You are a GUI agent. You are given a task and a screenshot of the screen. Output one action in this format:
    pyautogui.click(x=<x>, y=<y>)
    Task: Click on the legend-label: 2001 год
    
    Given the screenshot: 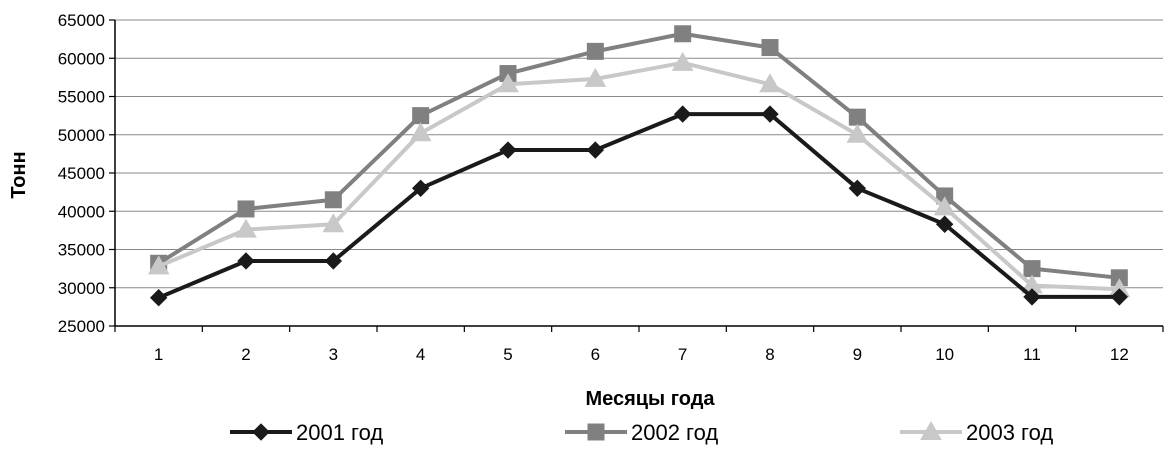 What is the action you would take?
    pyautogui.click(x=339, y=432)
    